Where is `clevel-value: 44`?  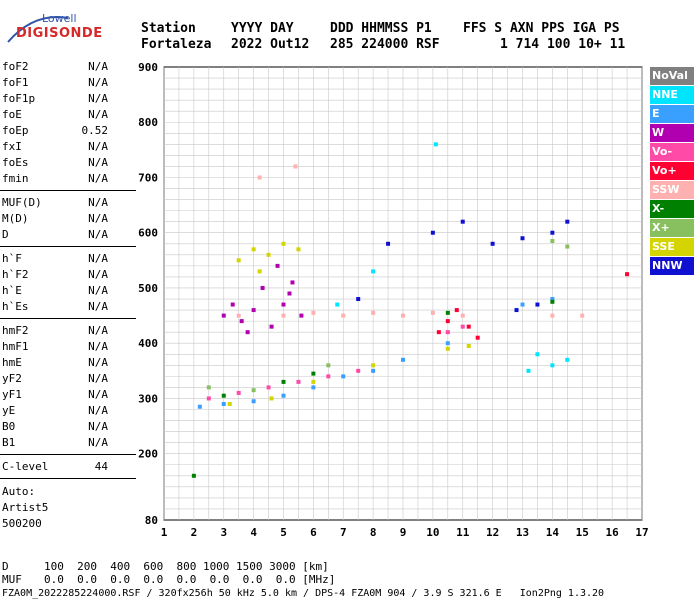
clevel-value: 44 is located at coordinates (101, 466).